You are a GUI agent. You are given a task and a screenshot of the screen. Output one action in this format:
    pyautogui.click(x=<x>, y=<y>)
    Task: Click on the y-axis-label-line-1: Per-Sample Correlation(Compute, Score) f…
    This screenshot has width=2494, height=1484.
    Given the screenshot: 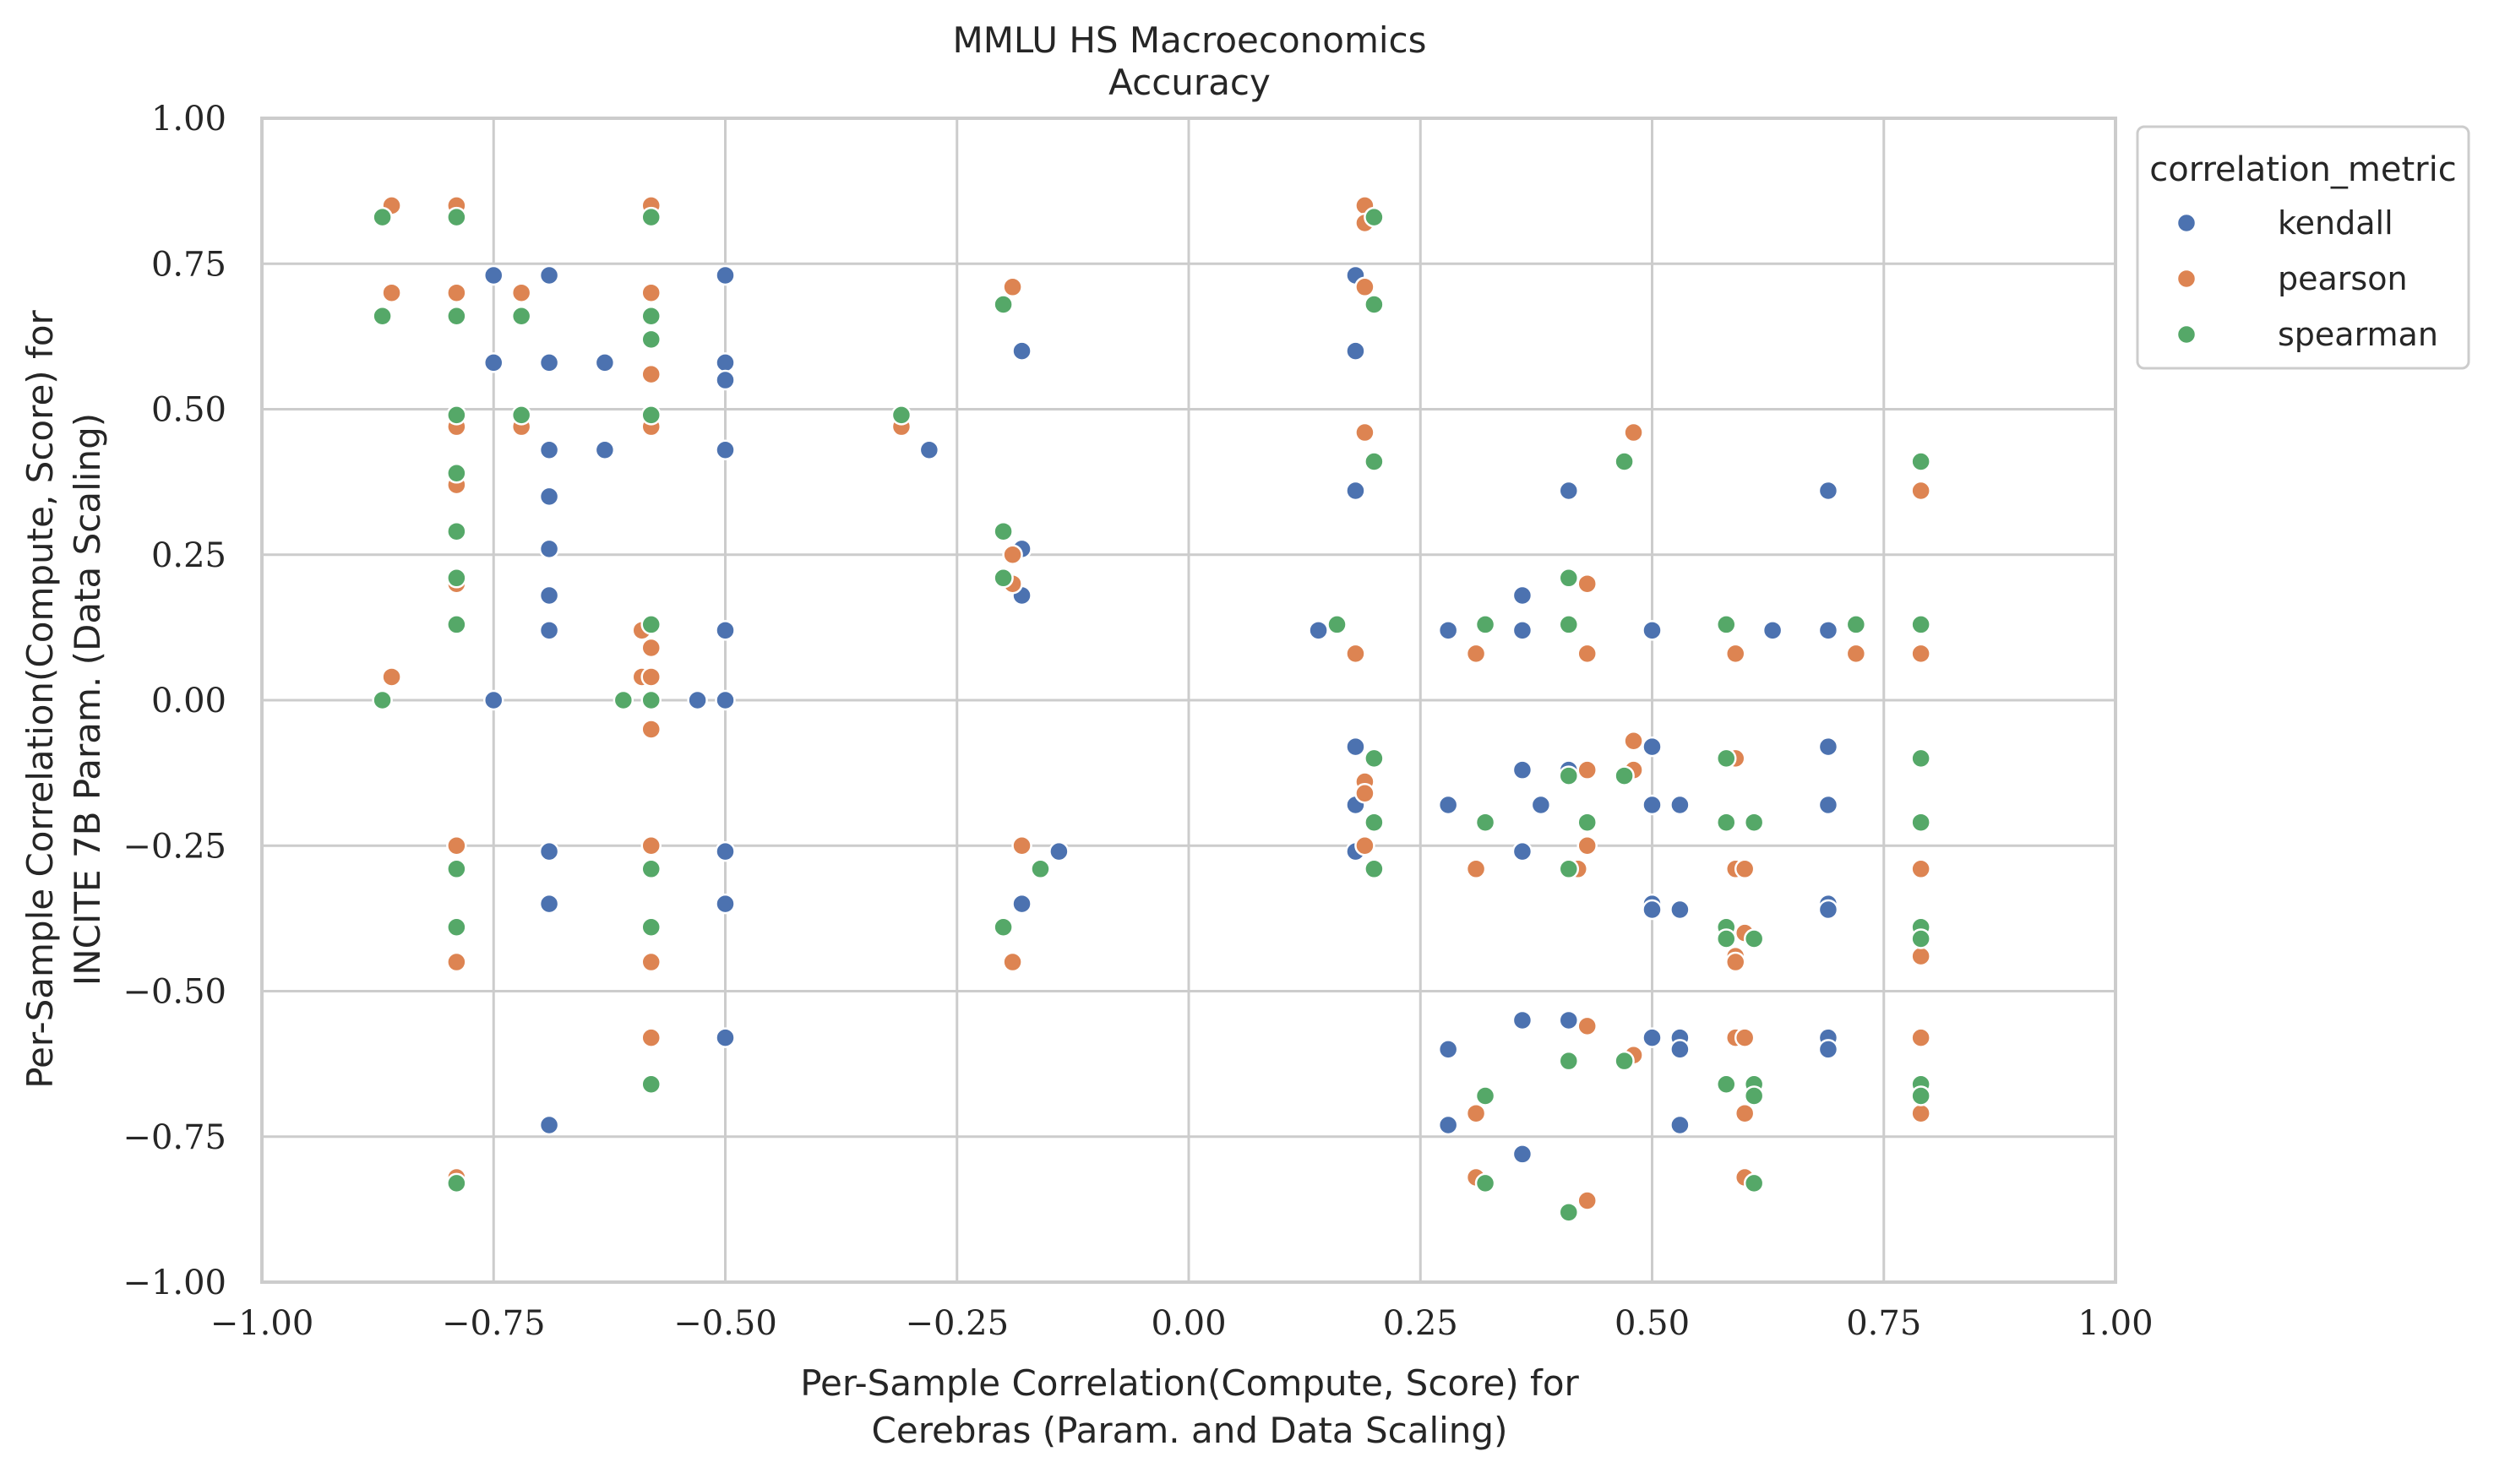 What is the action you would take?
    pyautogui.click(x=40, y=698)
    